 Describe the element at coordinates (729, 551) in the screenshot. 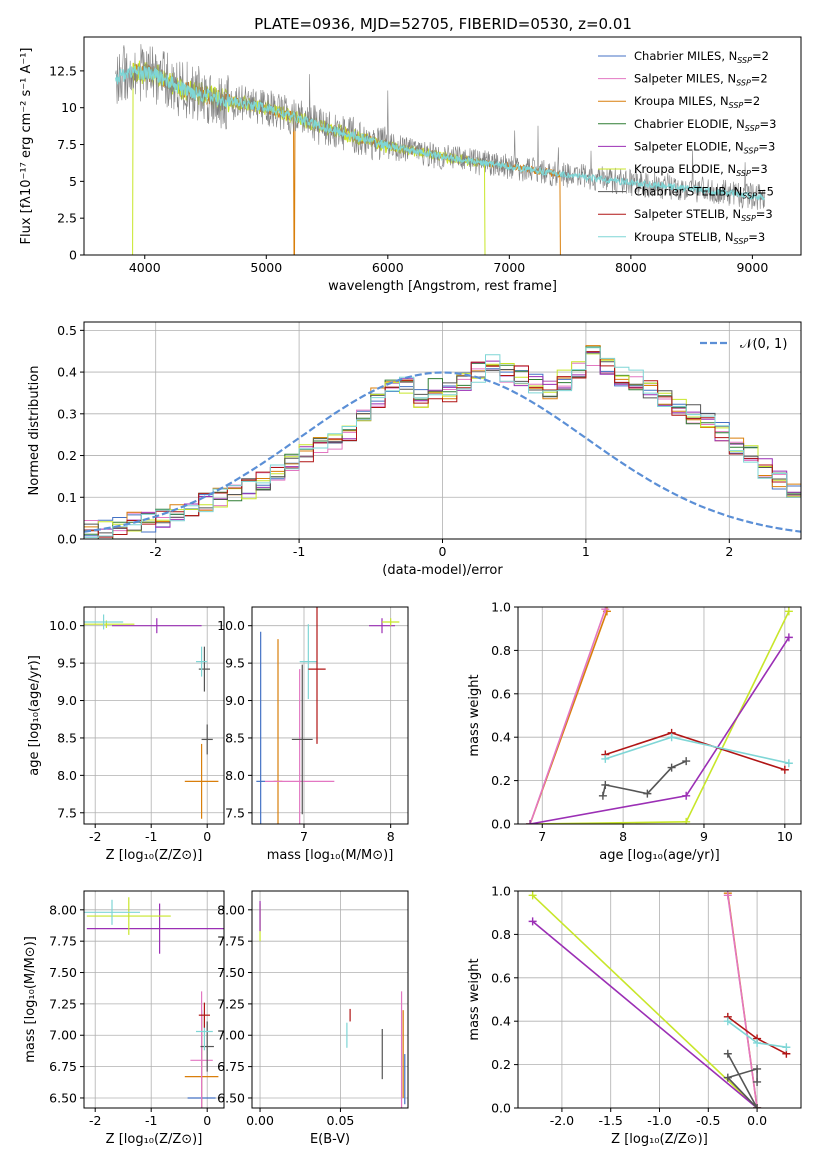

I see `x-tick-label: 2` at that location.